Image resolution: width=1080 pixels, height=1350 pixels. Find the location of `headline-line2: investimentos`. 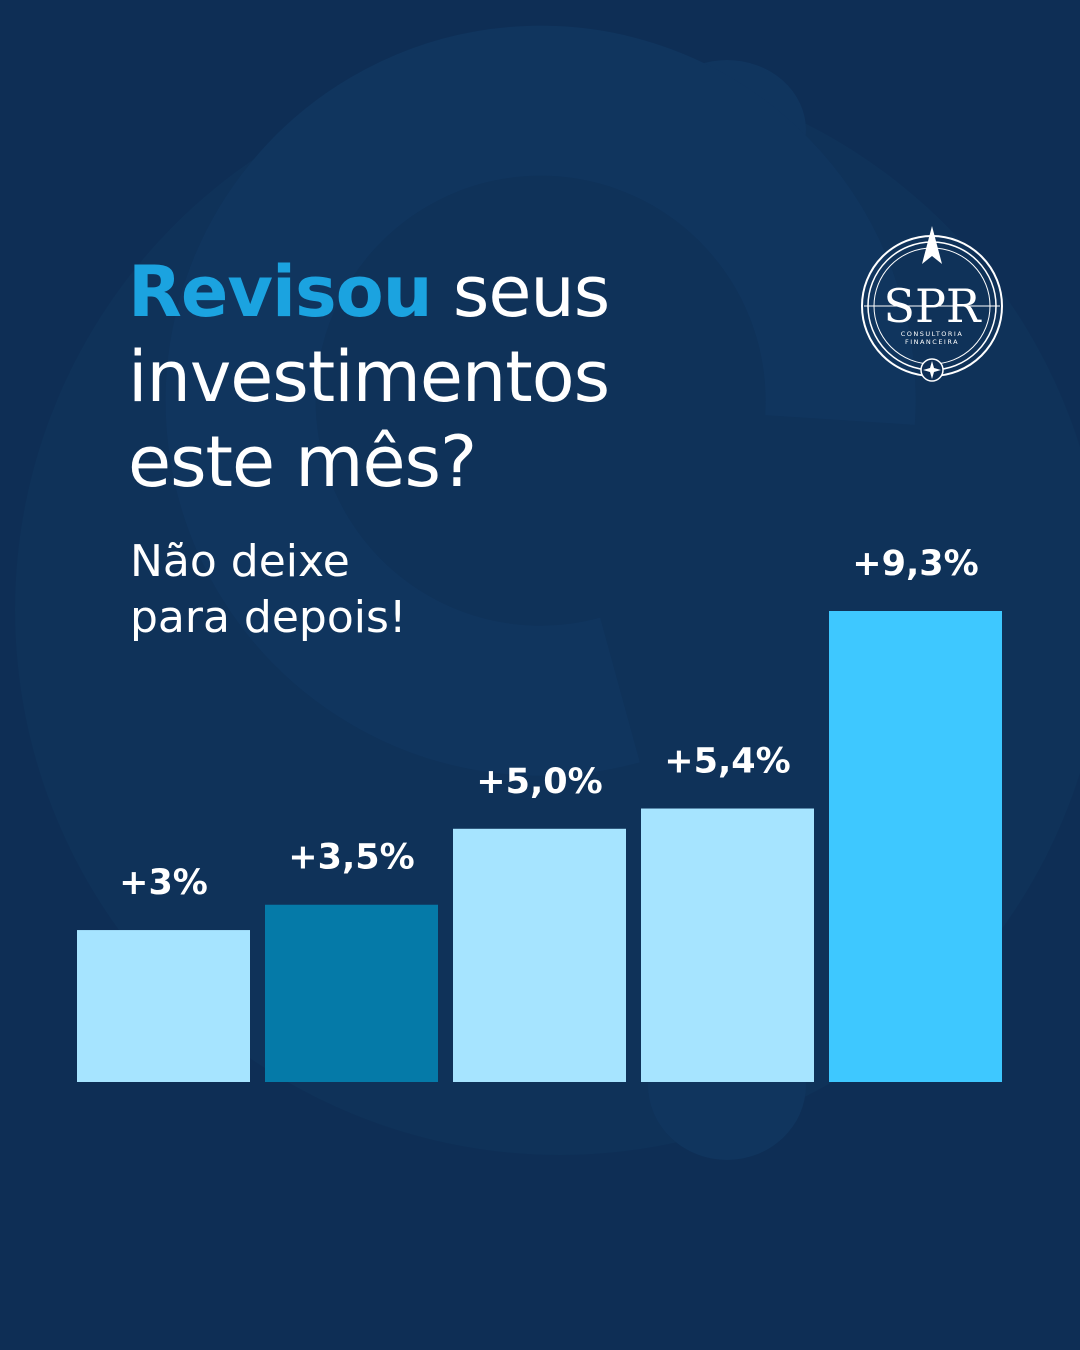

headline-line2: investimentos is located at coordinates (369, 377).